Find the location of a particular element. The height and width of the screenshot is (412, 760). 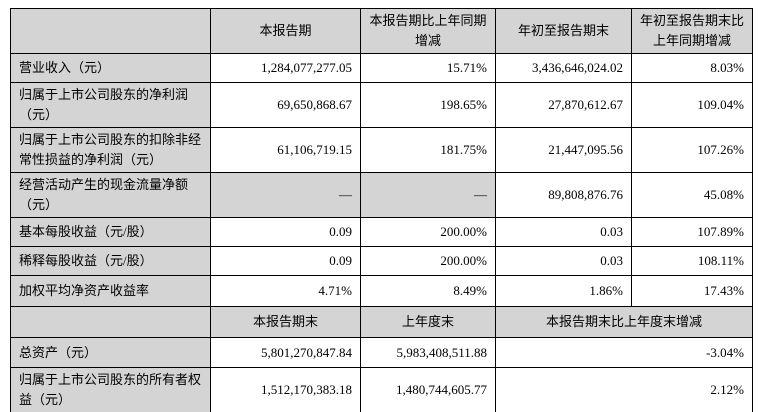

eop-header-row: 本报告期末 上年度末 本报告期末比上年度末增减 is located at coordinates (381, 322).